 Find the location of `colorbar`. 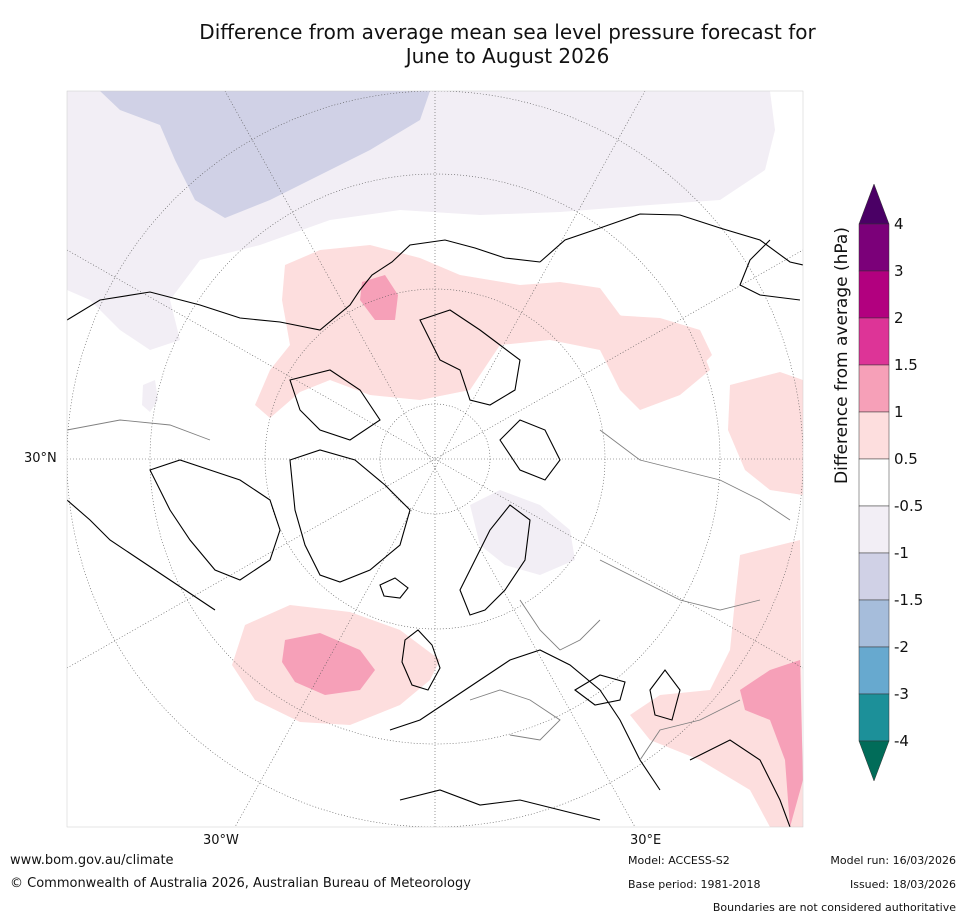

colorbar is located at coordinates (874, 482).